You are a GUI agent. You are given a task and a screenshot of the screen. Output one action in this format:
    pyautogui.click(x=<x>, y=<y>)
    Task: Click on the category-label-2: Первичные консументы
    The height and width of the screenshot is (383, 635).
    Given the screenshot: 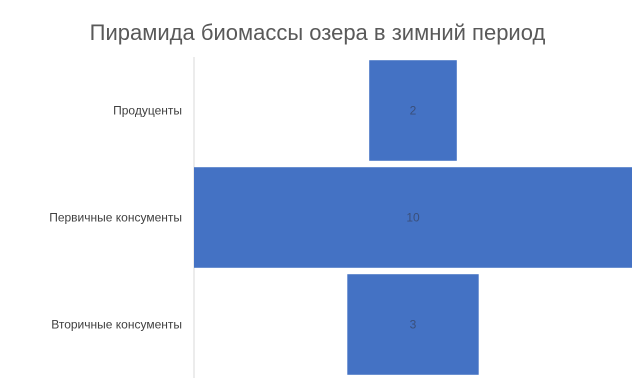 What is the action you would take?
    pyautogui.click(x=115, y=218)
    